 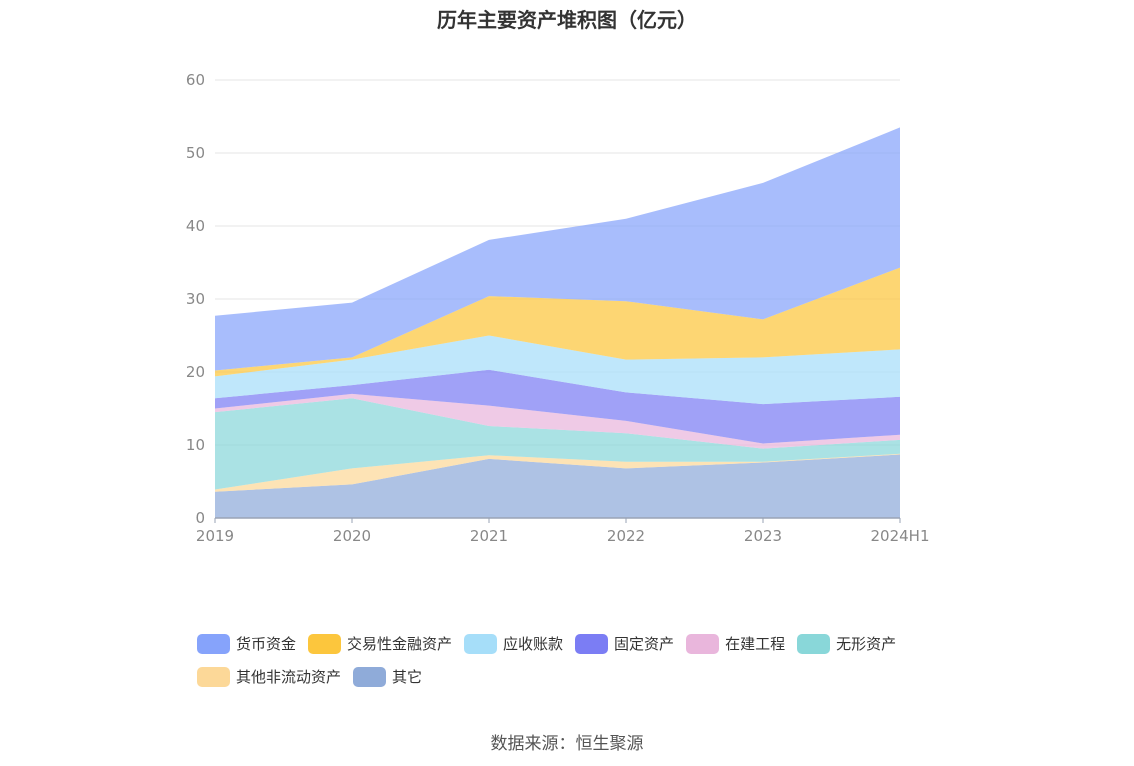 I want to click on legend-item: 应收账款, so click(x=513, y=643).